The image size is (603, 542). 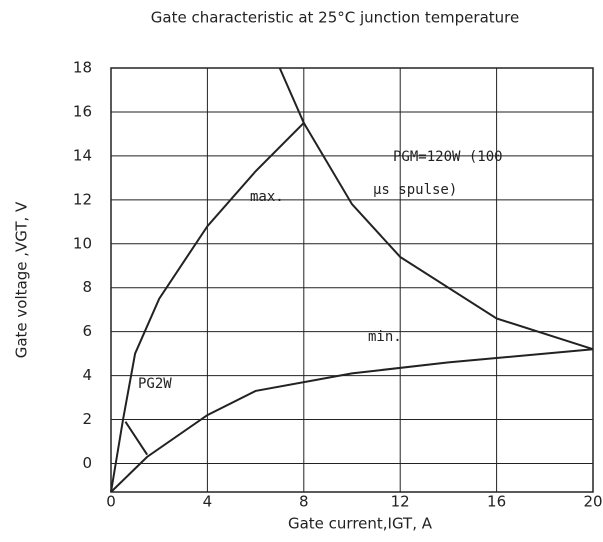 I want to click on annotation: μs spulse), so click(x=415, y=190).